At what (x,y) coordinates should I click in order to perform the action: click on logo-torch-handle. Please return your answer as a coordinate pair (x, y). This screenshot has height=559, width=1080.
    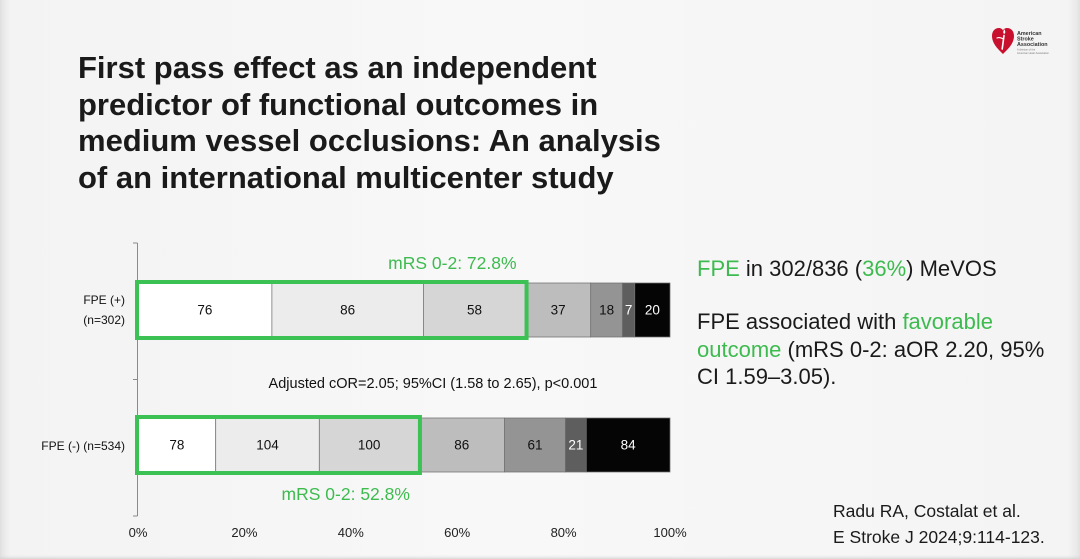
    Looking at the image, I should click on (1003, 42).